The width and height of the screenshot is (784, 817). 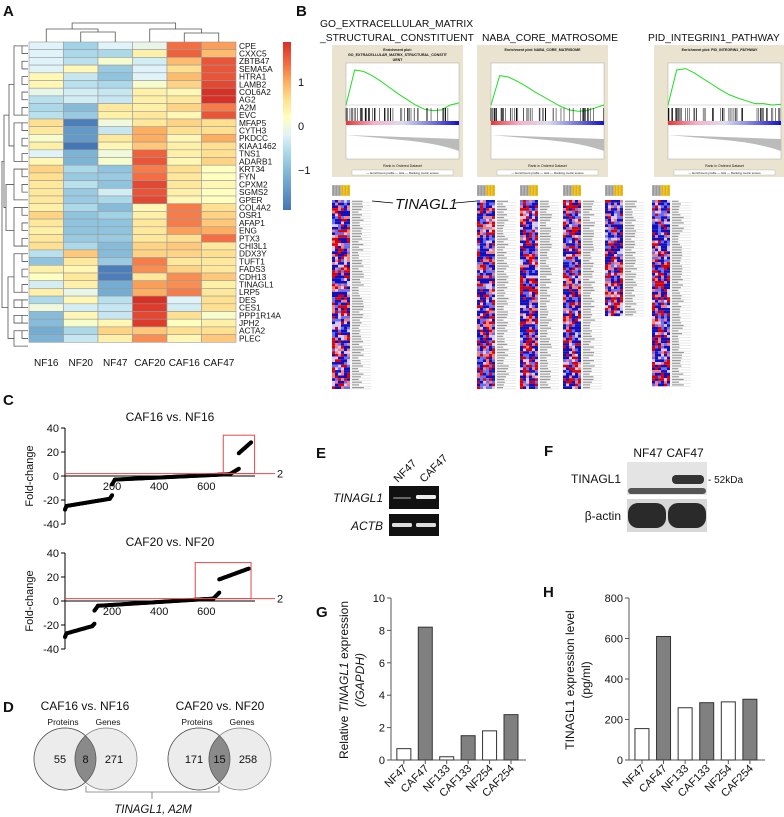 I want to click on enrichment-curve, so click(x=724, y=87).